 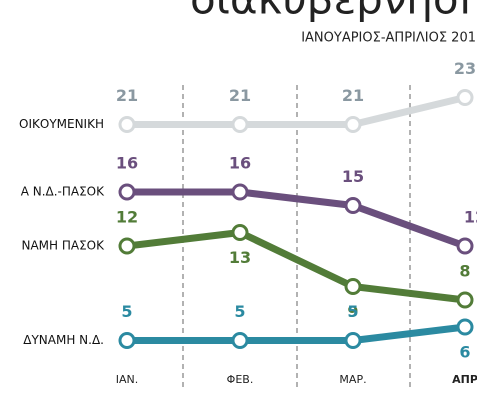 I want to click on x-tick-label: ΑΠΡ, so click(x=464, y=379).